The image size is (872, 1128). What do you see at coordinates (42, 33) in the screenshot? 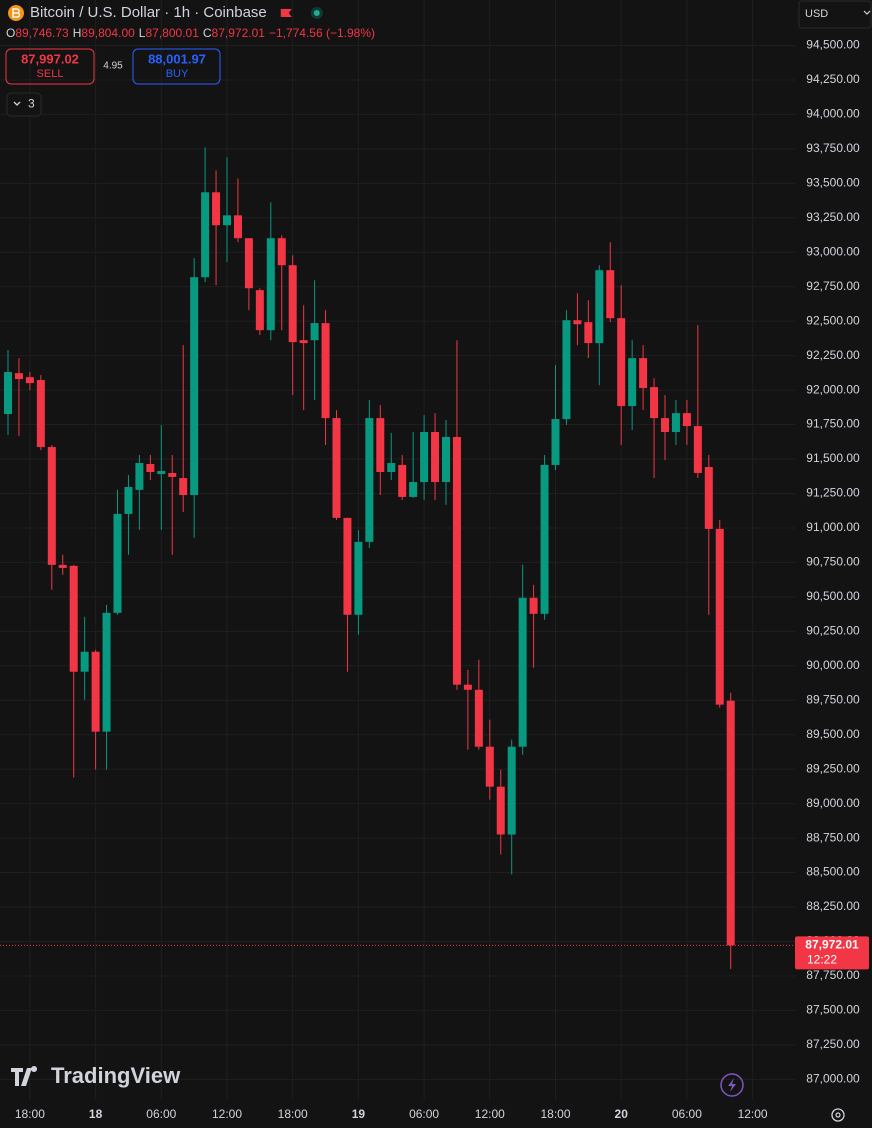
I see `ohlc-value: 89,746.73` at bounding box center [42, 33].